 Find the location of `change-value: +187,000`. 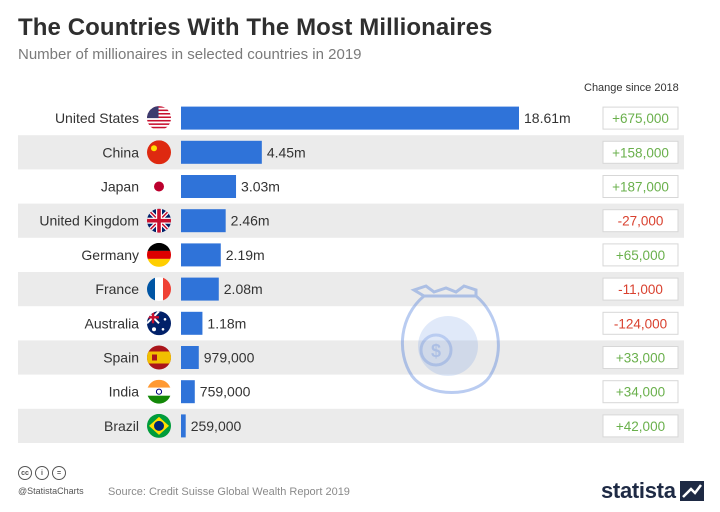

change-value: +187,000 is located at coordinates (640, 187).